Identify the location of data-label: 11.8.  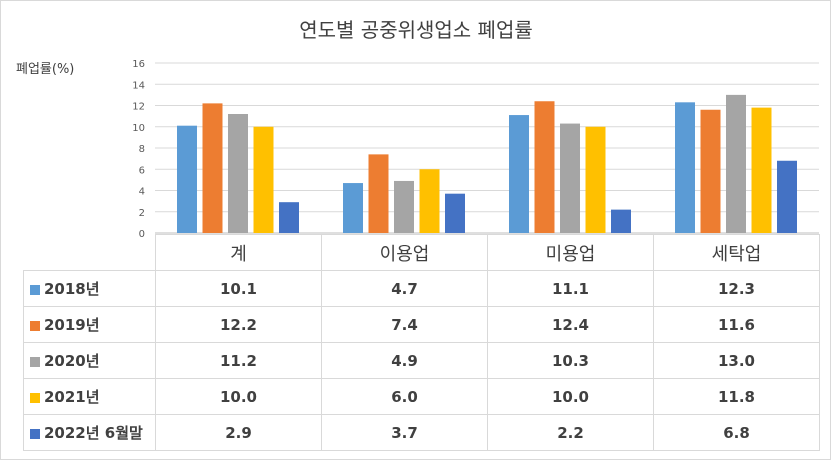
(736, 396).